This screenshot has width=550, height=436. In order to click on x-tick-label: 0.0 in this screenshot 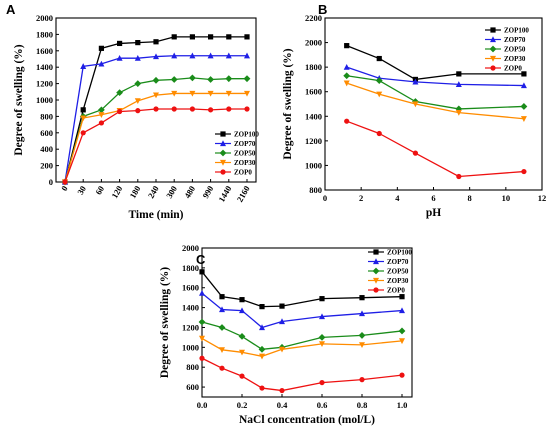, I will do `click(202, 405)`.